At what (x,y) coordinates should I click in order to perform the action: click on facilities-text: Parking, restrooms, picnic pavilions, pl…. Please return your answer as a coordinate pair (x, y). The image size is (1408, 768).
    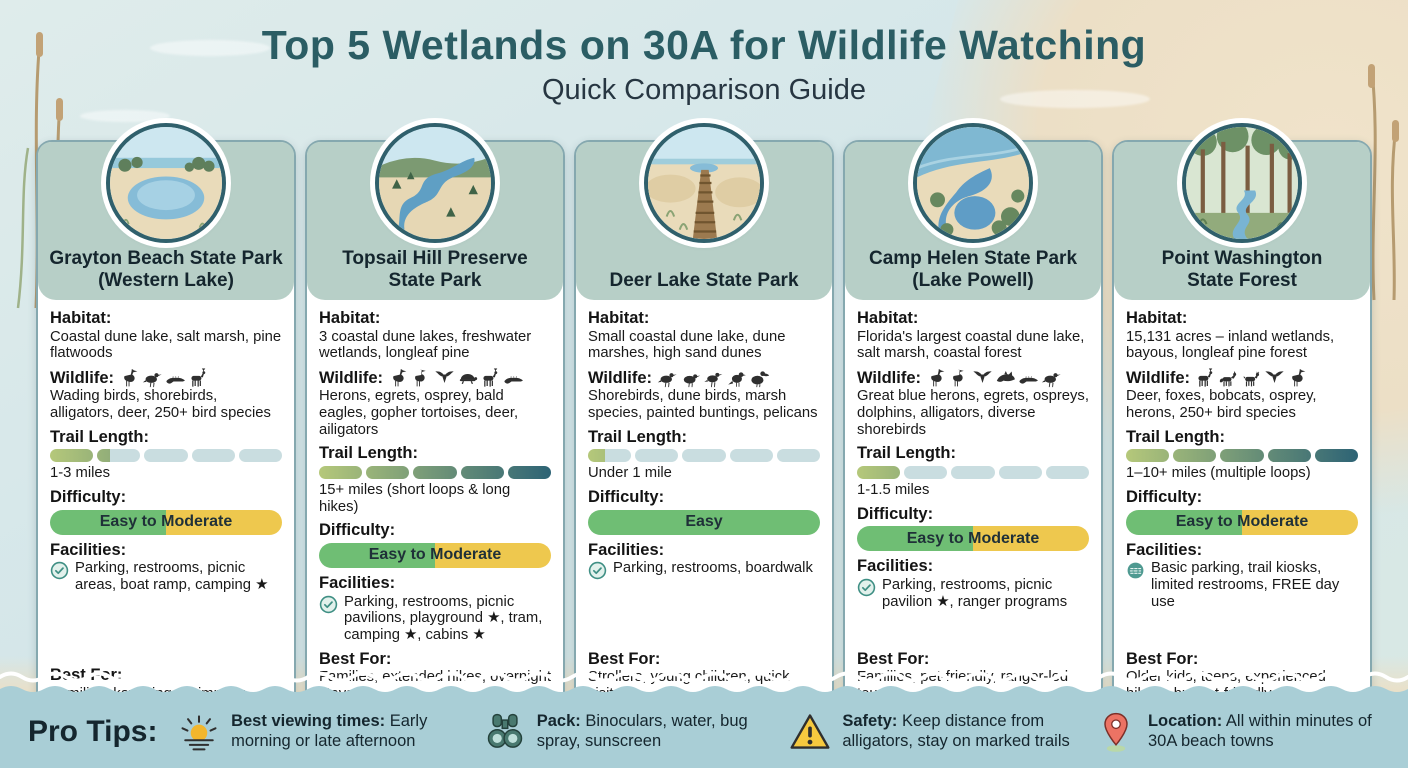
    Looking at the image, I should click on (443, 618).